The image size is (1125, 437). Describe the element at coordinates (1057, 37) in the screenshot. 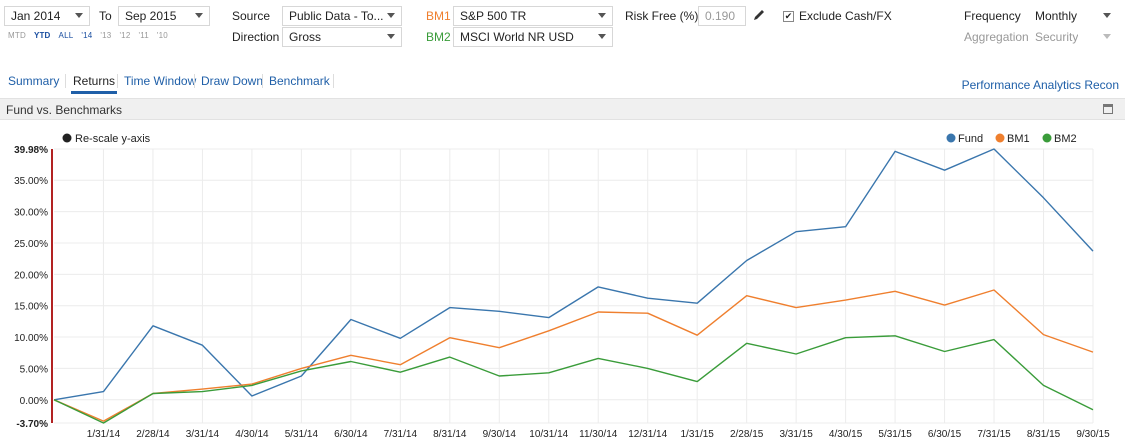

I see `aggregation-value: Security` at that location.